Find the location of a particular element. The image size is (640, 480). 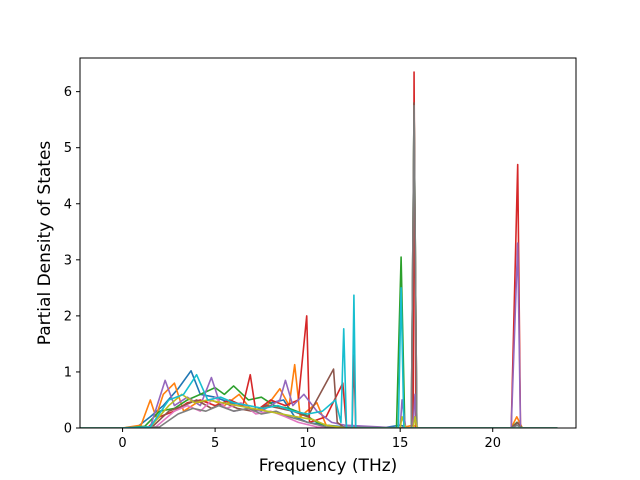

y-tick-label: 6 is located at coordinates (68, 92).